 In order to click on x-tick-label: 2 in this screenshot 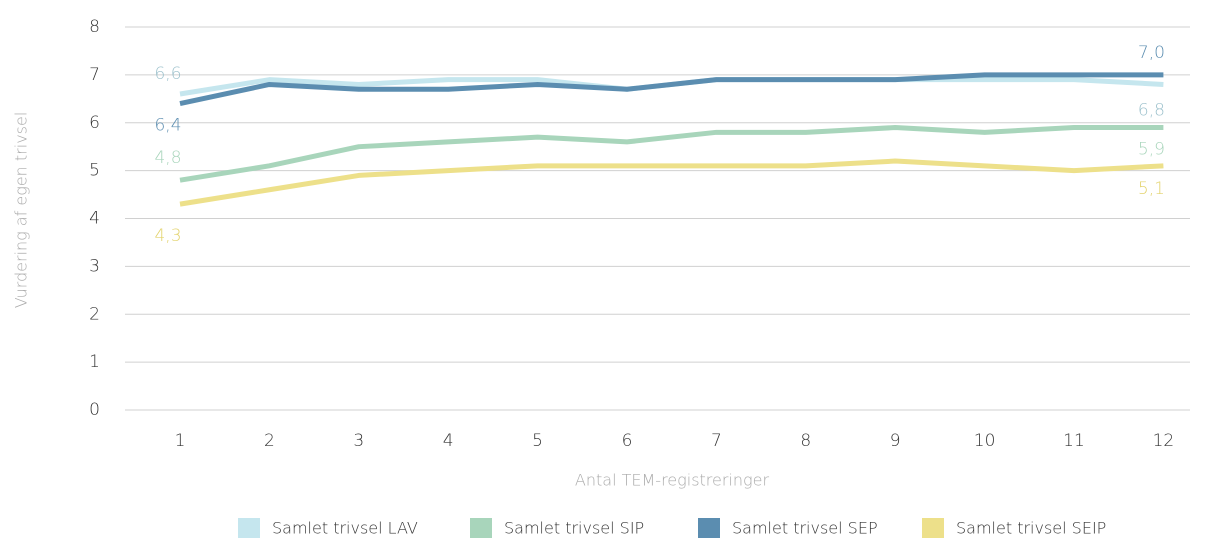, I will do `click(269, 441)`.